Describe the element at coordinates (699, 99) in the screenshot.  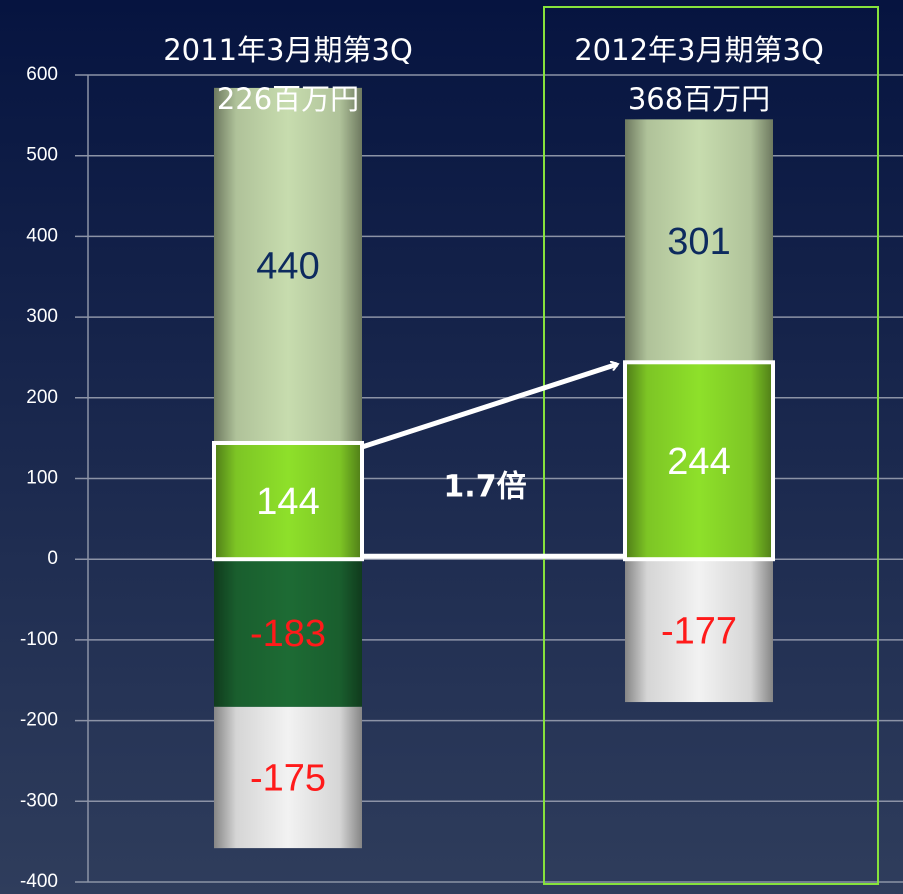
I see `total-label: 368百万円` at that location.